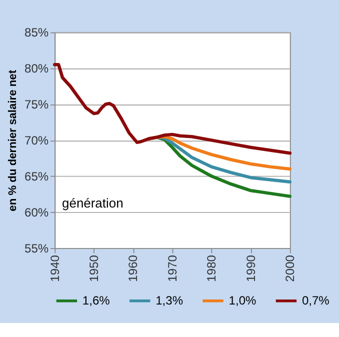  Describe the element at coordinates (211, 268) in the screenshot. I see `x-tick-label: 1980` at that location.